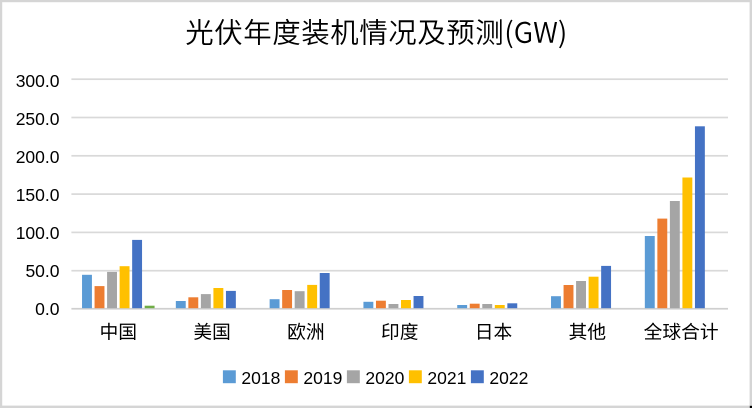 This screenshot has height=408, width=752. Describe the element at coordinates (384, 378) in the screenshot. I see `svg-text: 2020` at that location.